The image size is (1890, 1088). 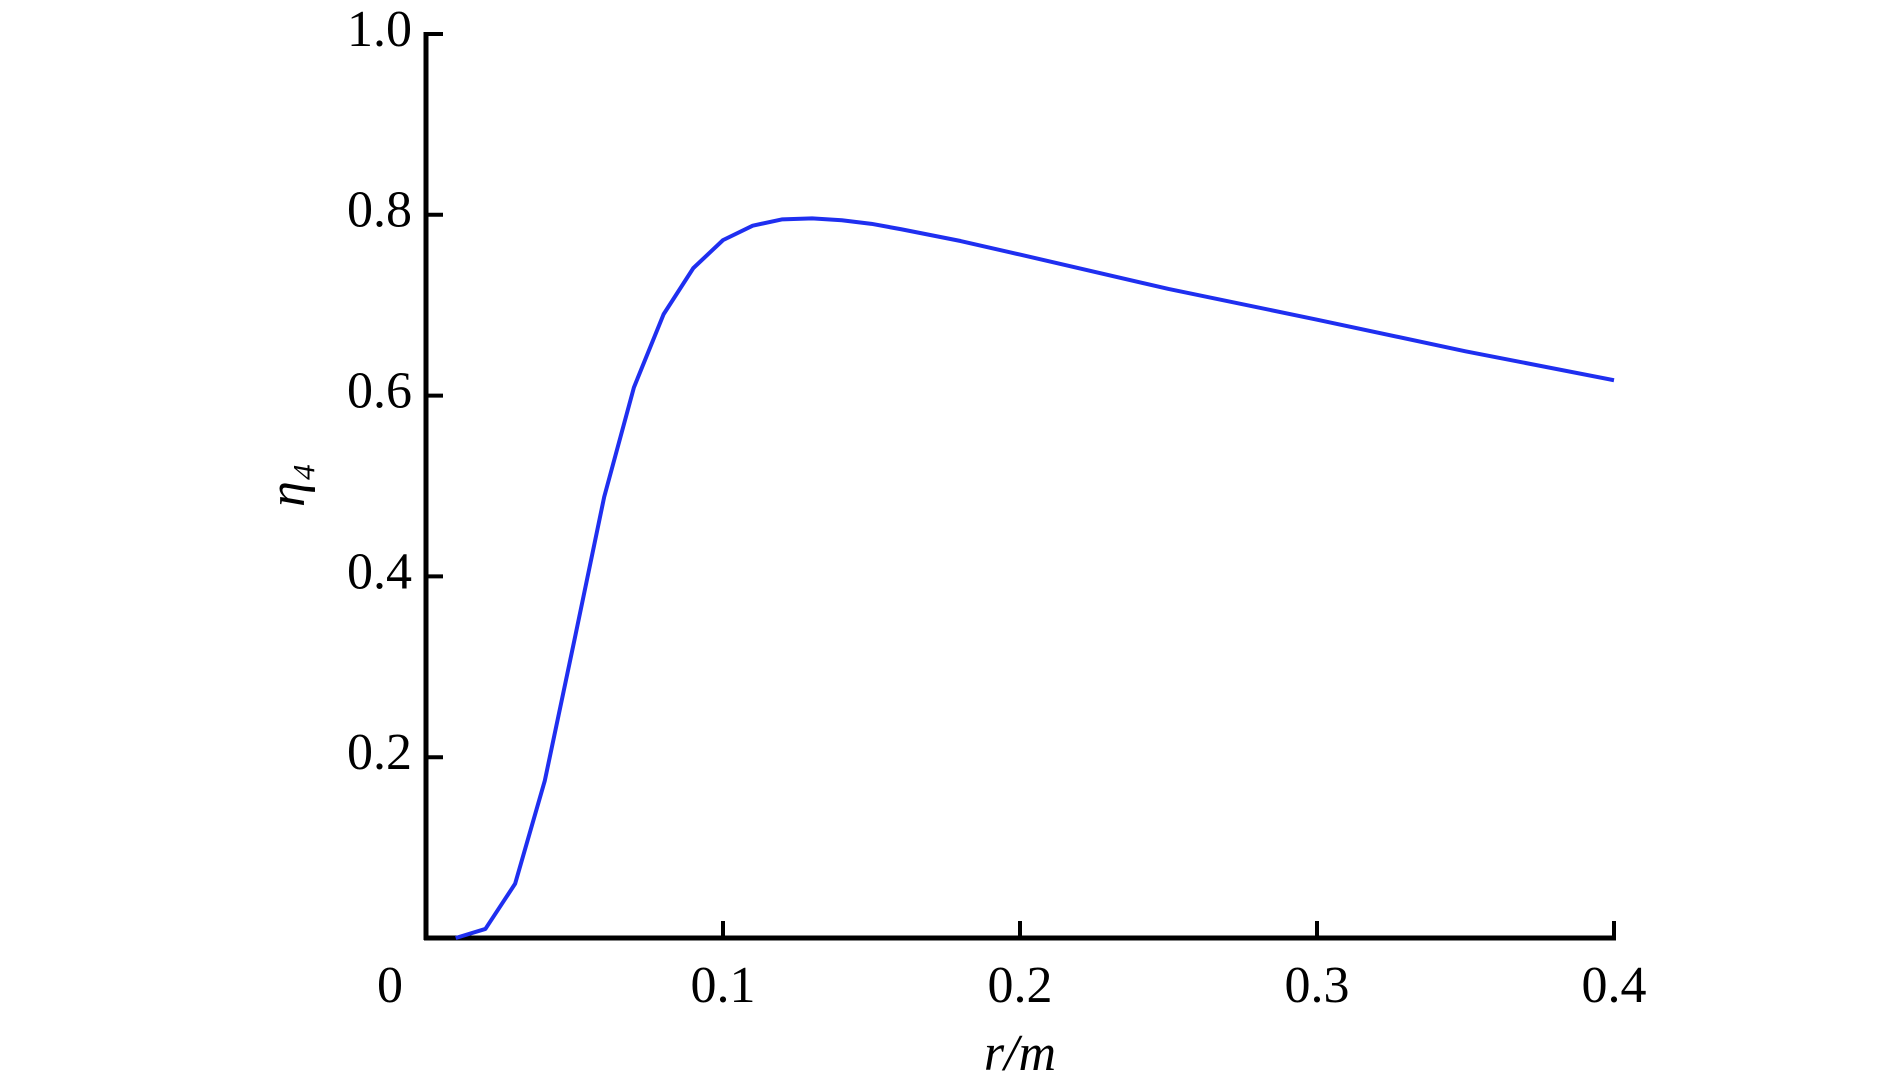 What do you see at coordinates (379, 752) in the screenshot?
I see `y-tick-label: 0.2` at bounding box center [379, 752].